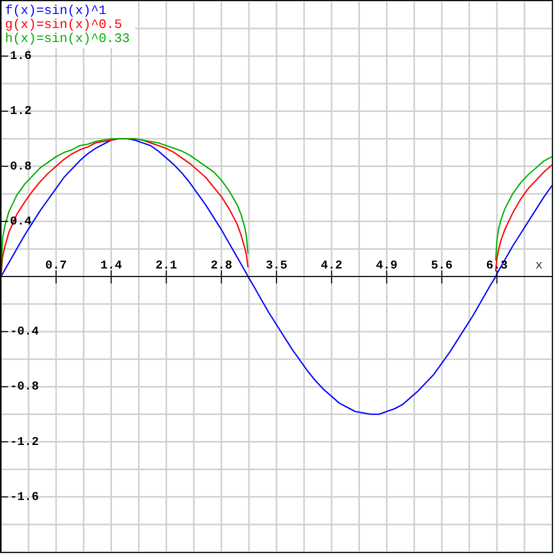 The height and width of the screenshot is (556, 555). I want to click on x-tick-label: 4.9, so click(387, 265).